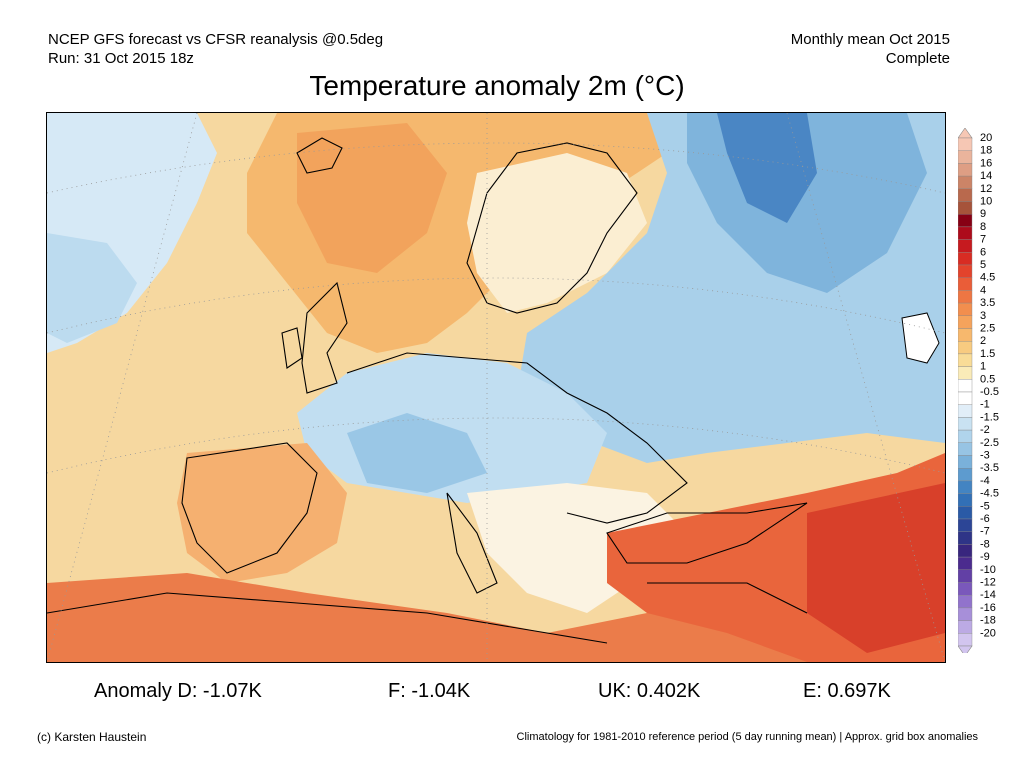 The width and height of the screenshot is (1024, 768). Describe the element at coordinates (249, 508) in the screenshot. I see `iberia-outline` at that location.